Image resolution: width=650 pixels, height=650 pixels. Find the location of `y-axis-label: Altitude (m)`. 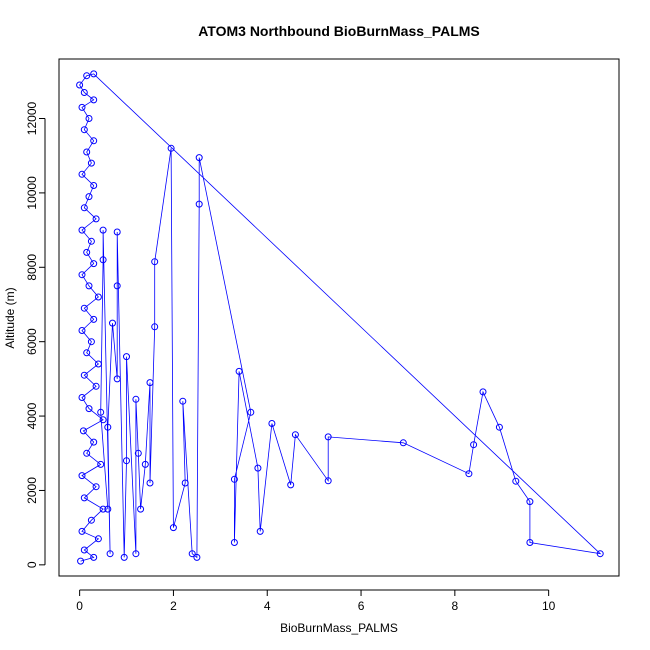

y-axis-label: Altitude (m) is located at coordinates (10, 317).